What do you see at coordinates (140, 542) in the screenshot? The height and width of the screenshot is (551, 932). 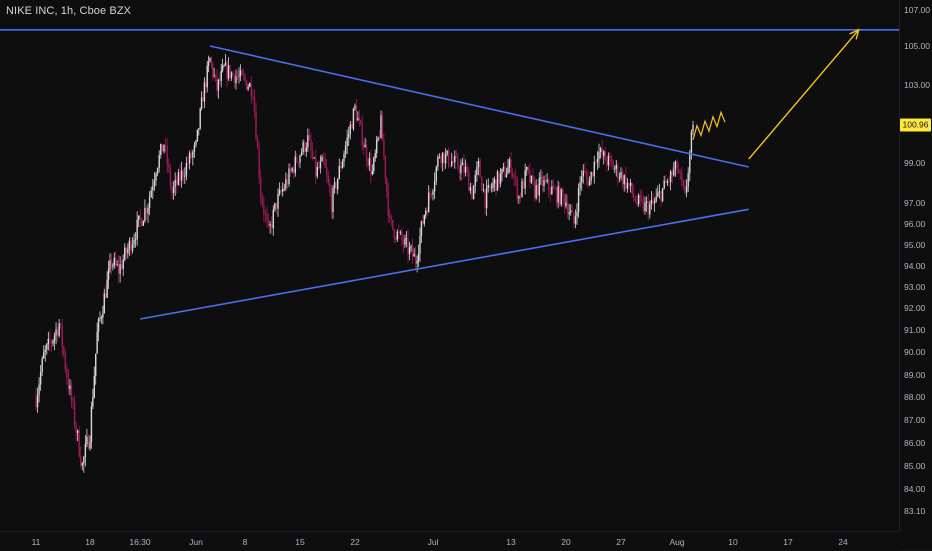 I see `time-tick-label: 16:30` at bounding box center [140, 542].